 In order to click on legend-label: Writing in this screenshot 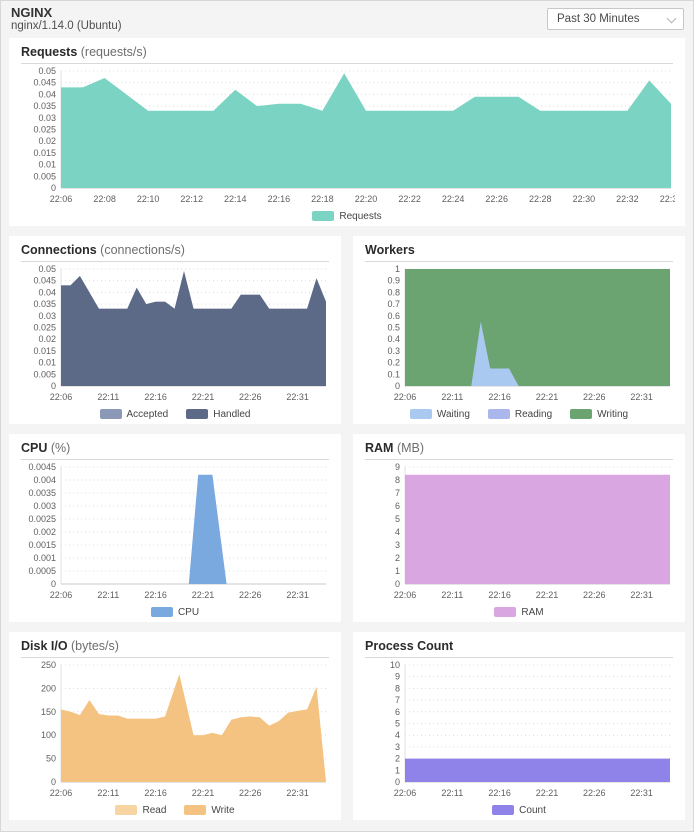, I will do `click(613, 414)`.